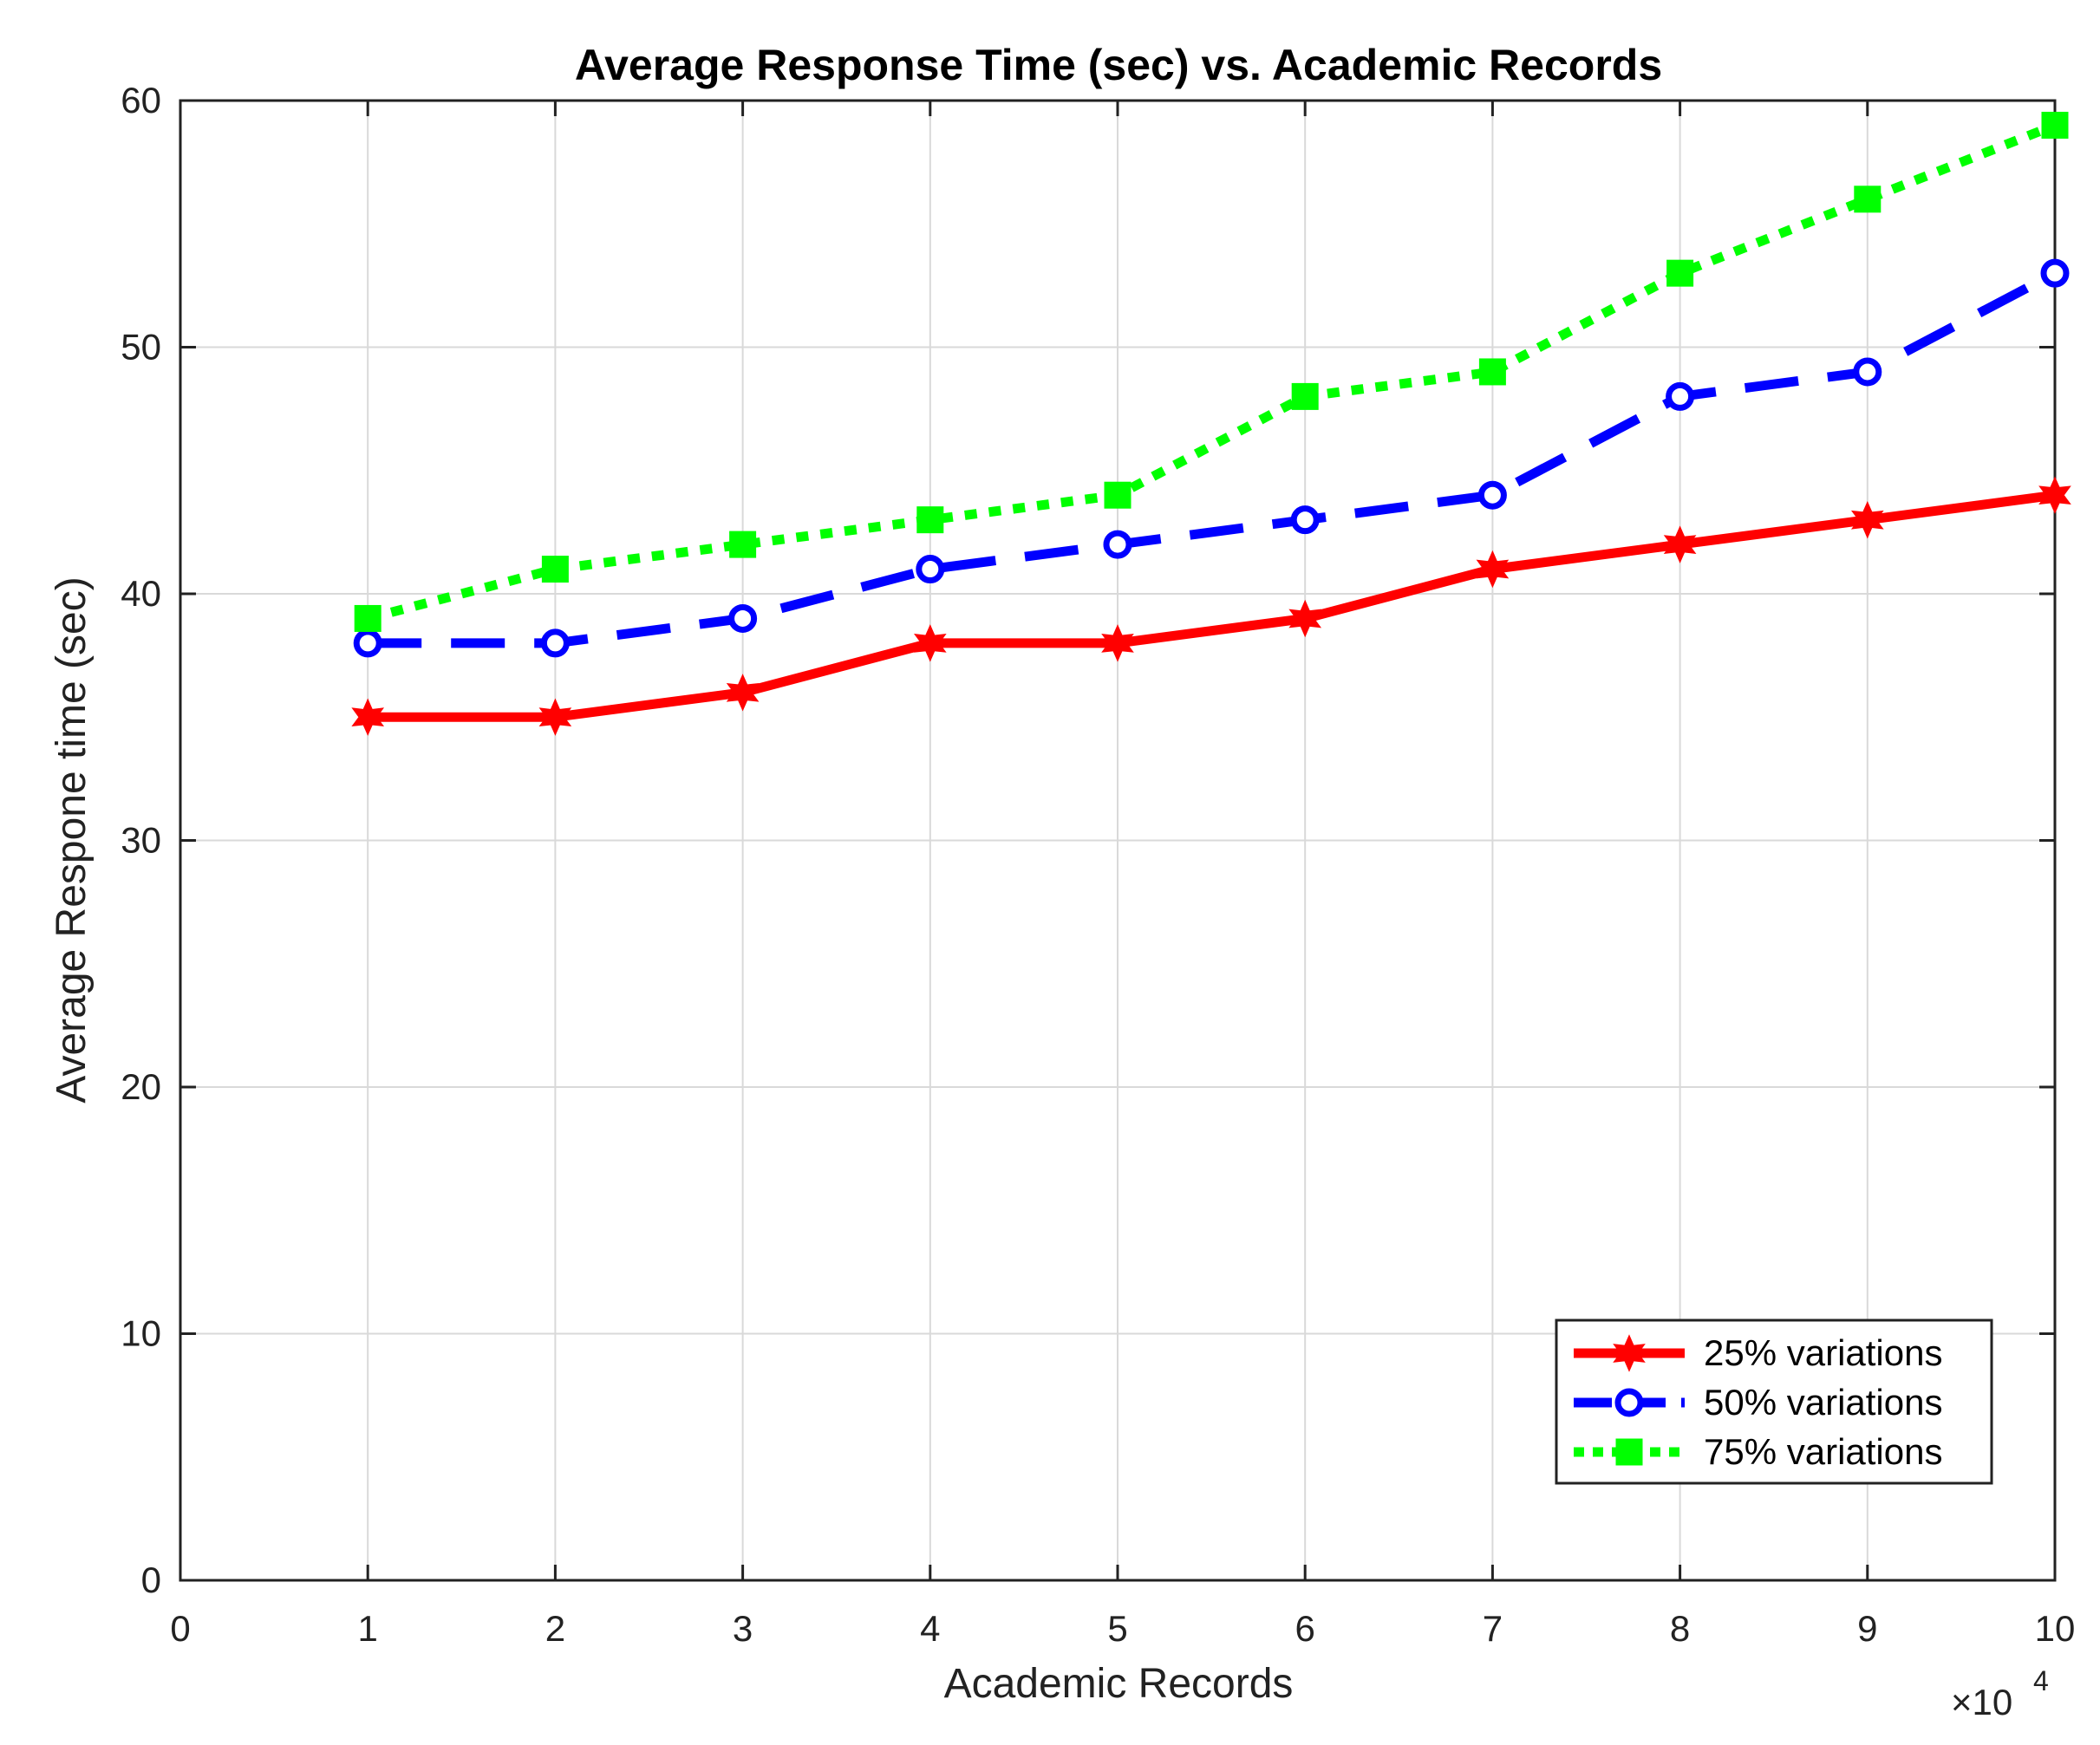 Image resolution: width=2100 pixels, height=1745 pixels. What do you see at coordinates (141, 1333) in the screenshot?
I see `y-tick-label-10: 10` at bounding box center [141, 1333].